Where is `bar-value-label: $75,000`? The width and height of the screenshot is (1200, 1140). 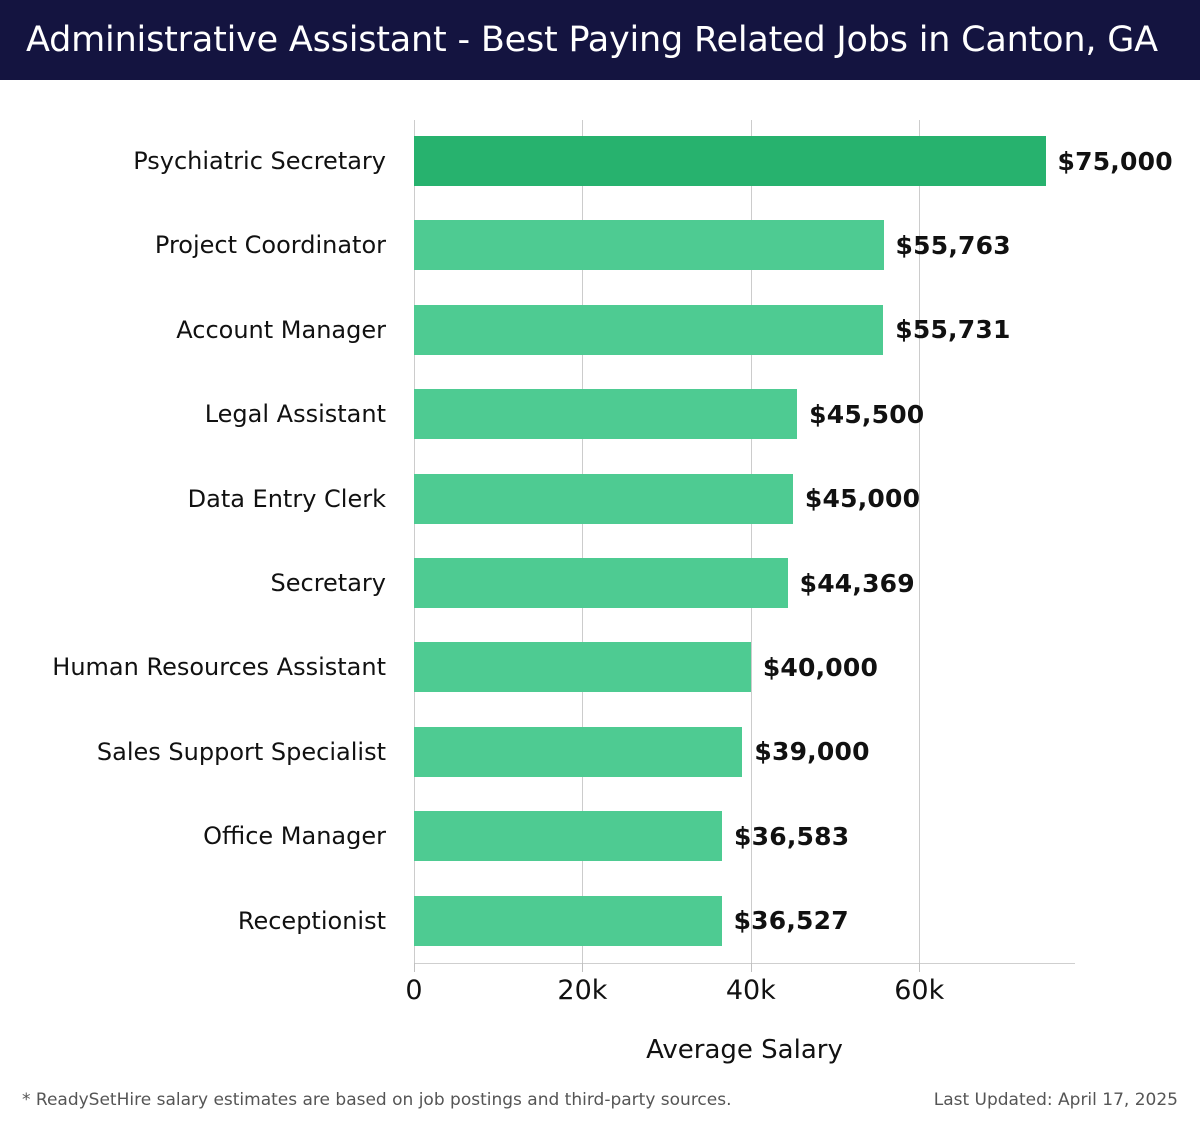
bar-value-label: $75,000 is located at coordinates (1115, 161).